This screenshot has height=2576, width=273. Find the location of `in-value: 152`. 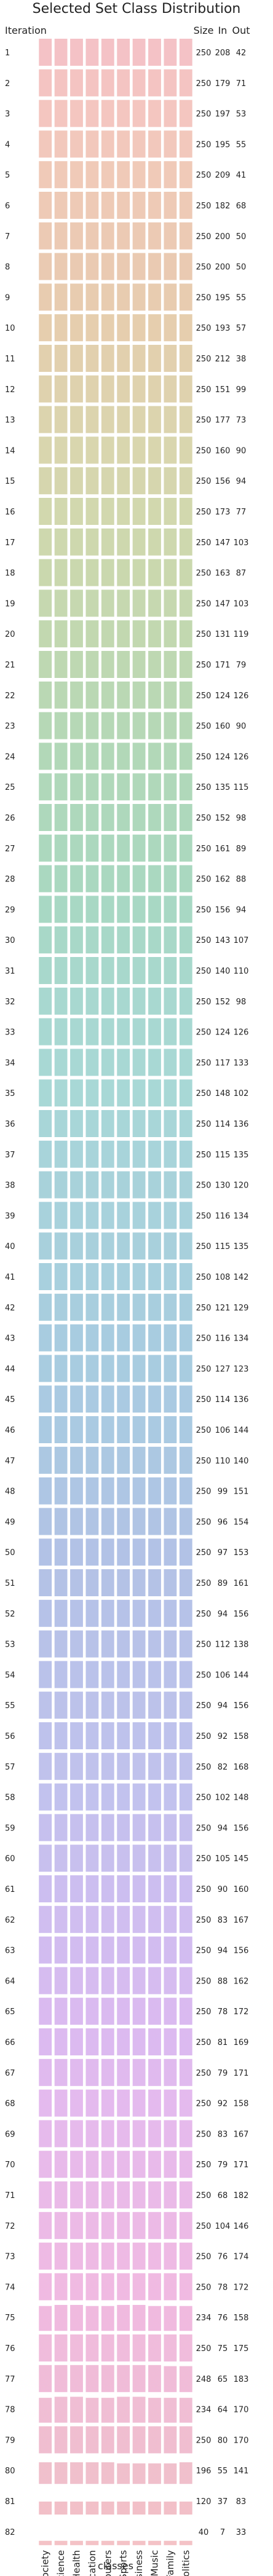

in-value: 152 is located at coordinates (223, 819).